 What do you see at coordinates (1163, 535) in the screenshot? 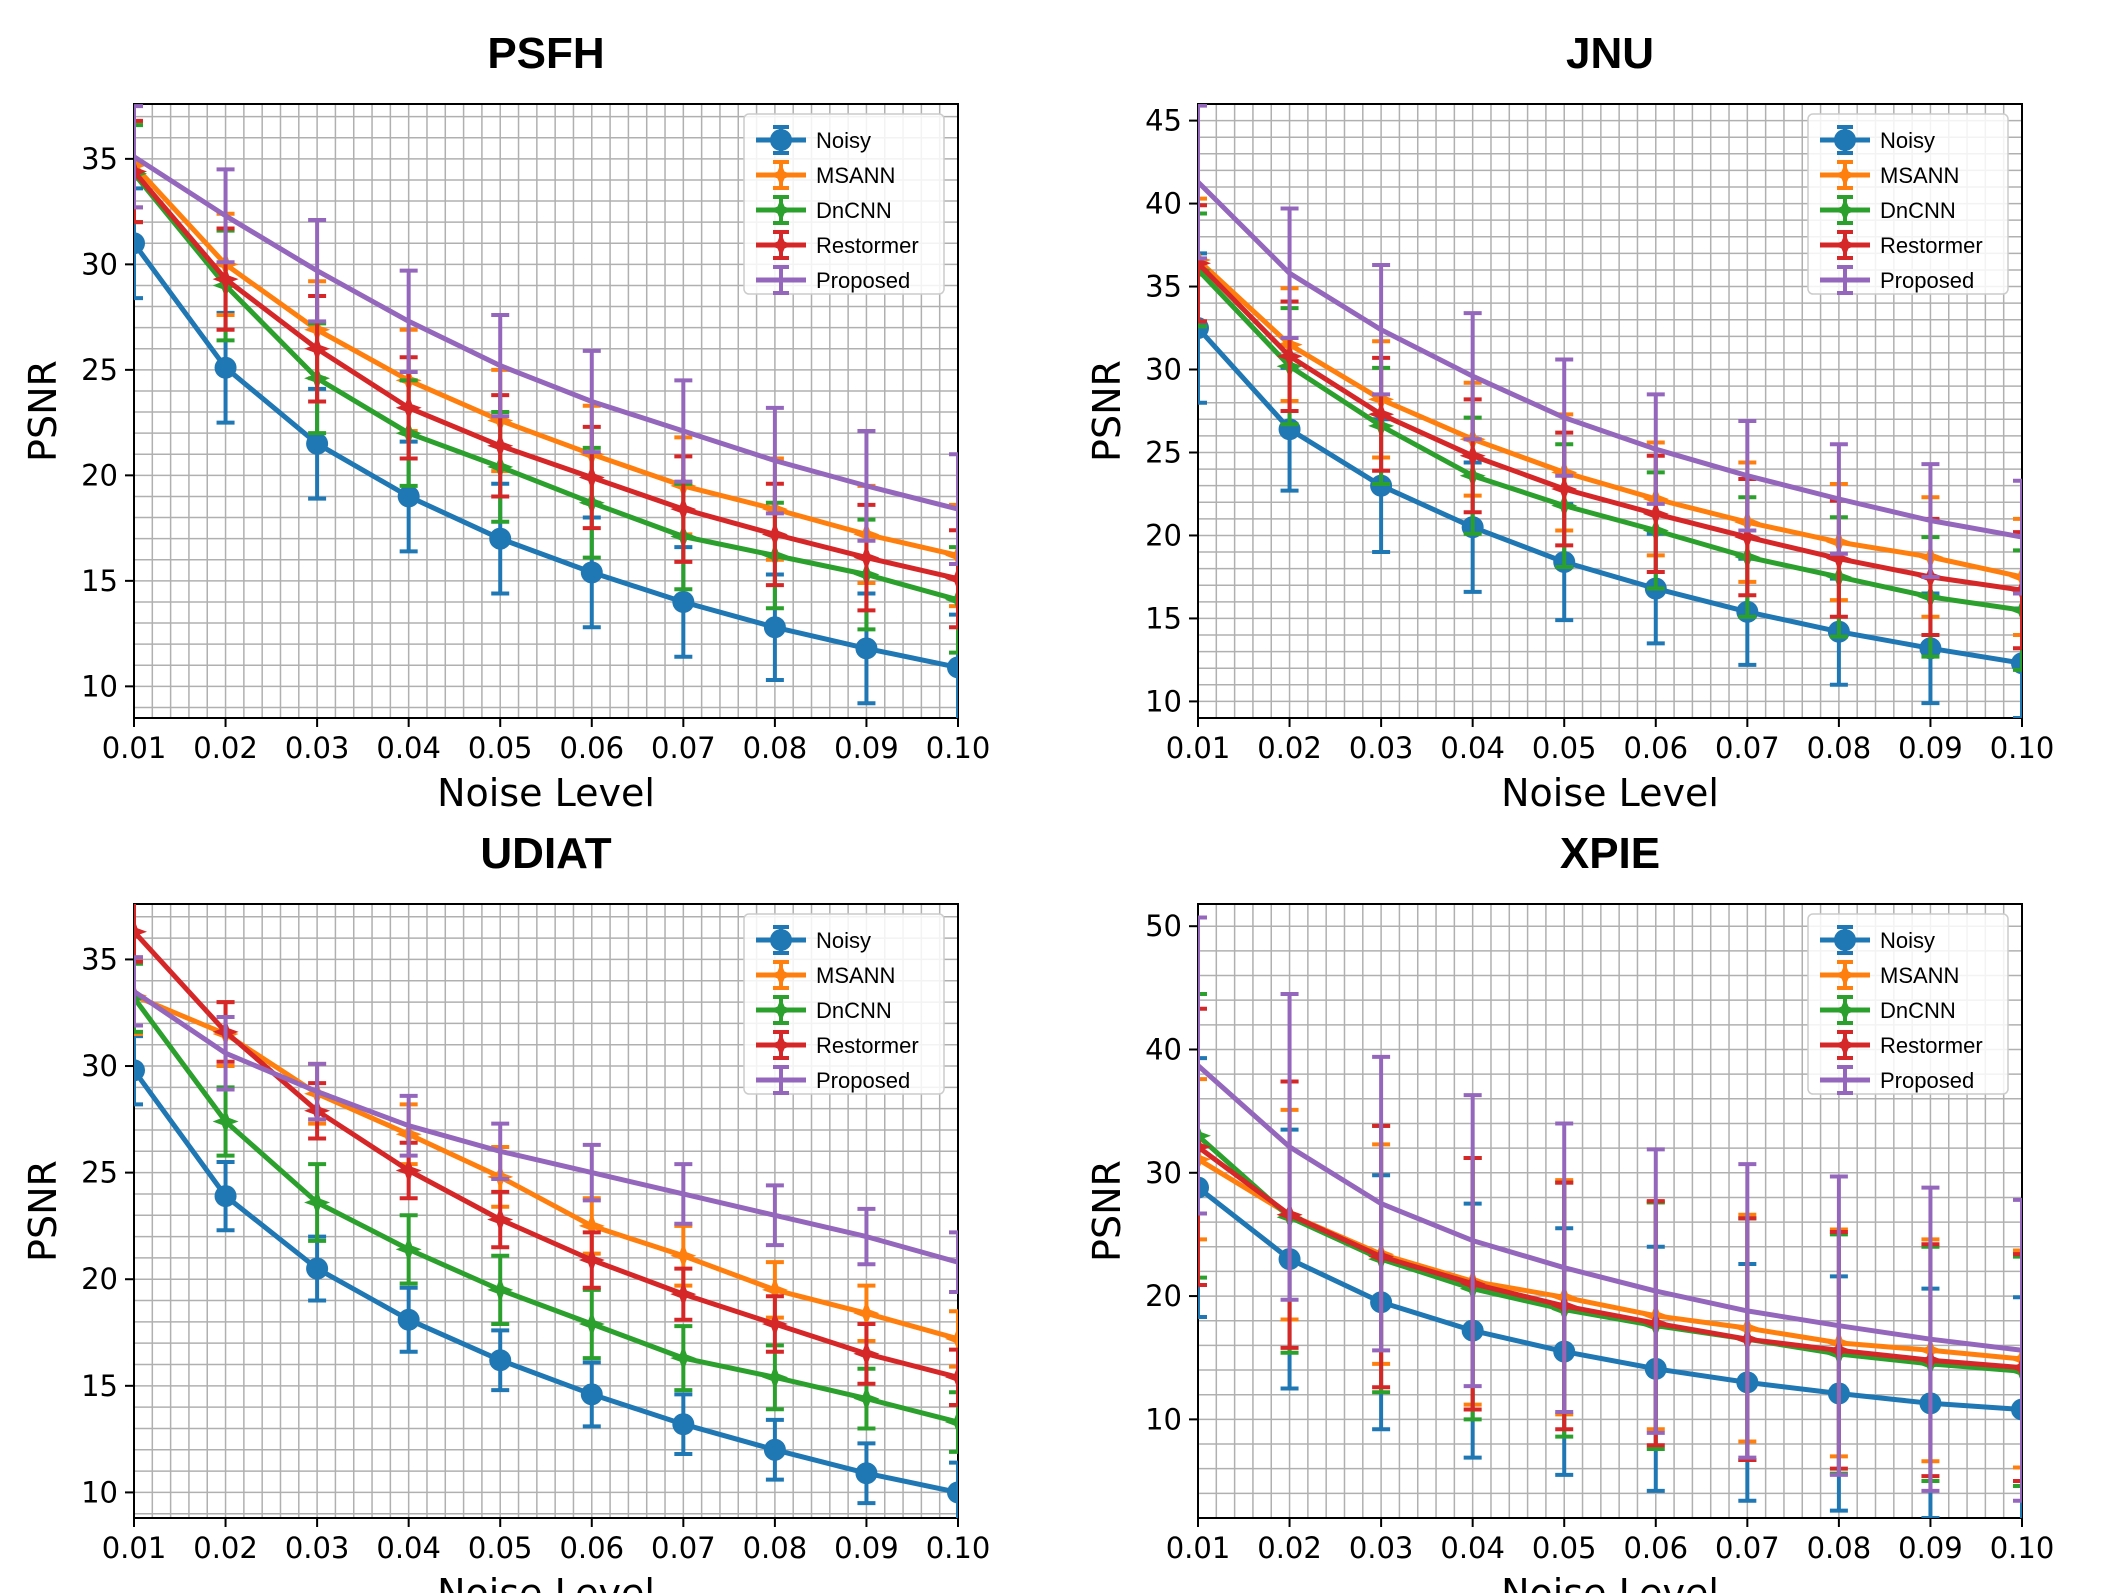
I see `y-tick-label: 20` at bounding box center [1163, 535].